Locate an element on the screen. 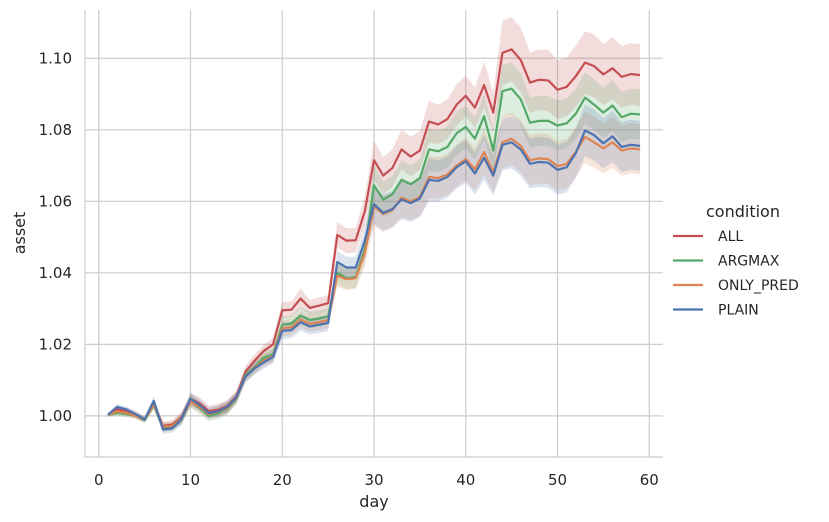 This screenshot has height=522, width=829. x-tick-label: 10 is located at coordinates (190, 480).